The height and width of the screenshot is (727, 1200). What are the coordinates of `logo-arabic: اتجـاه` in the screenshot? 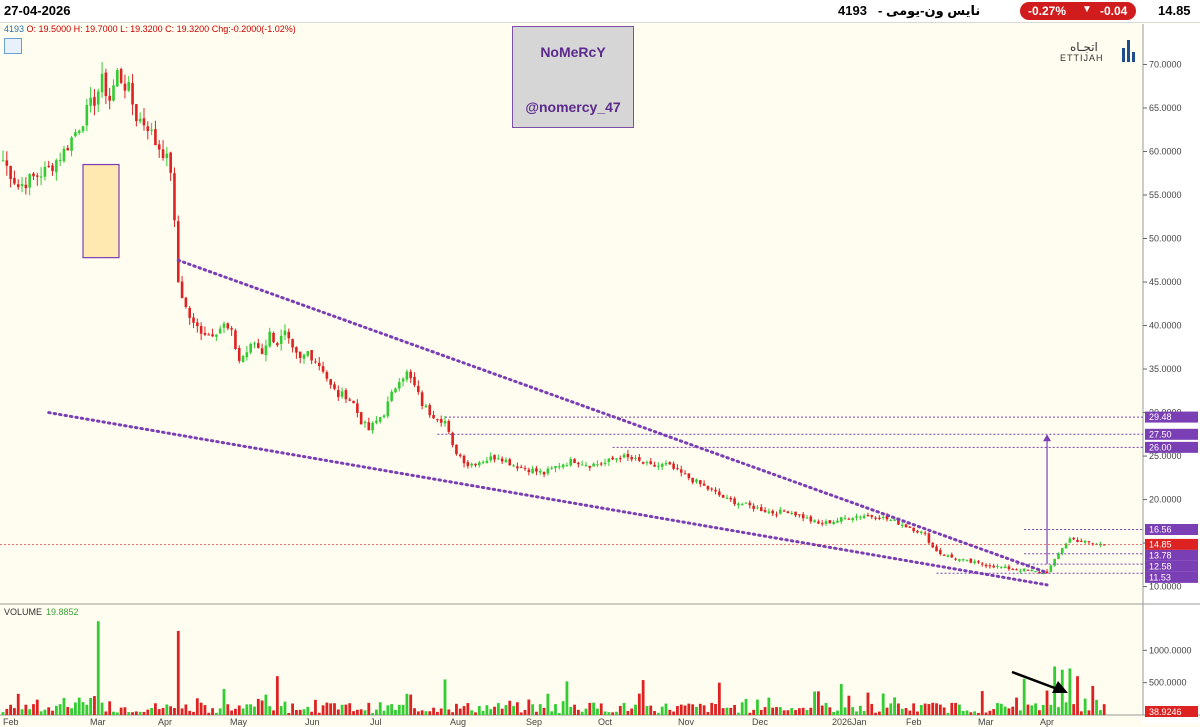 It's located at (1084, 47).